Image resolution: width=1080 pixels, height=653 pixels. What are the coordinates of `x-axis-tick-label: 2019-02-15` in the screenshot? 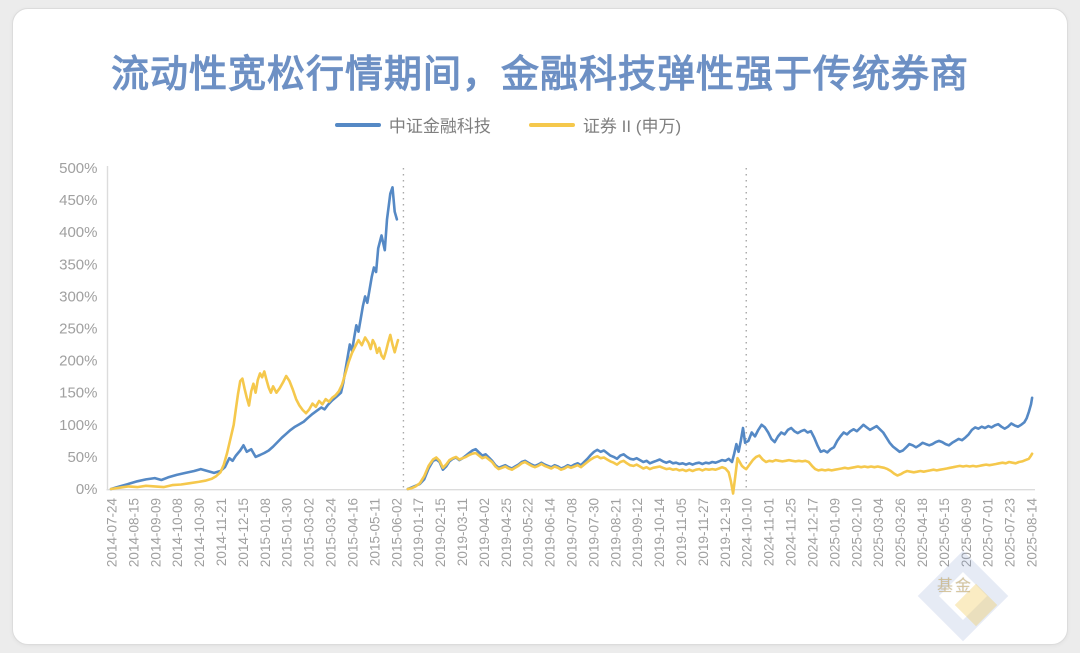 It's located at (440, 532).